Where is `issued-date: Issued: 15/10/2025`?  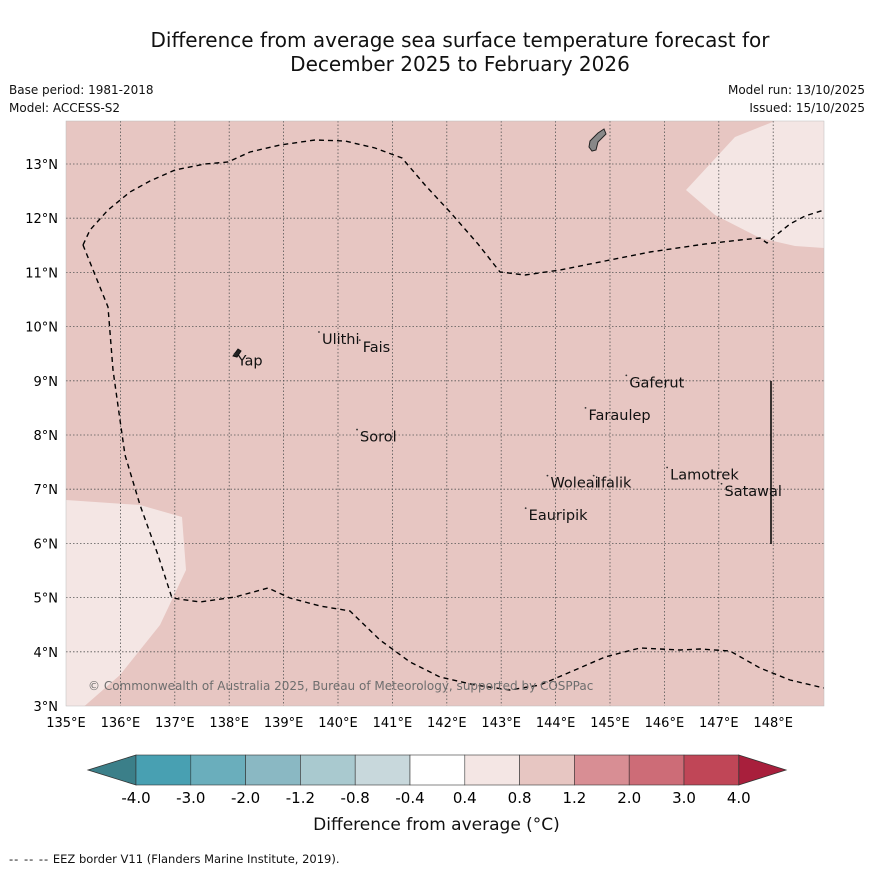
issued-date: Issued: 15/10/2025 is located at coordinates (807, 108).